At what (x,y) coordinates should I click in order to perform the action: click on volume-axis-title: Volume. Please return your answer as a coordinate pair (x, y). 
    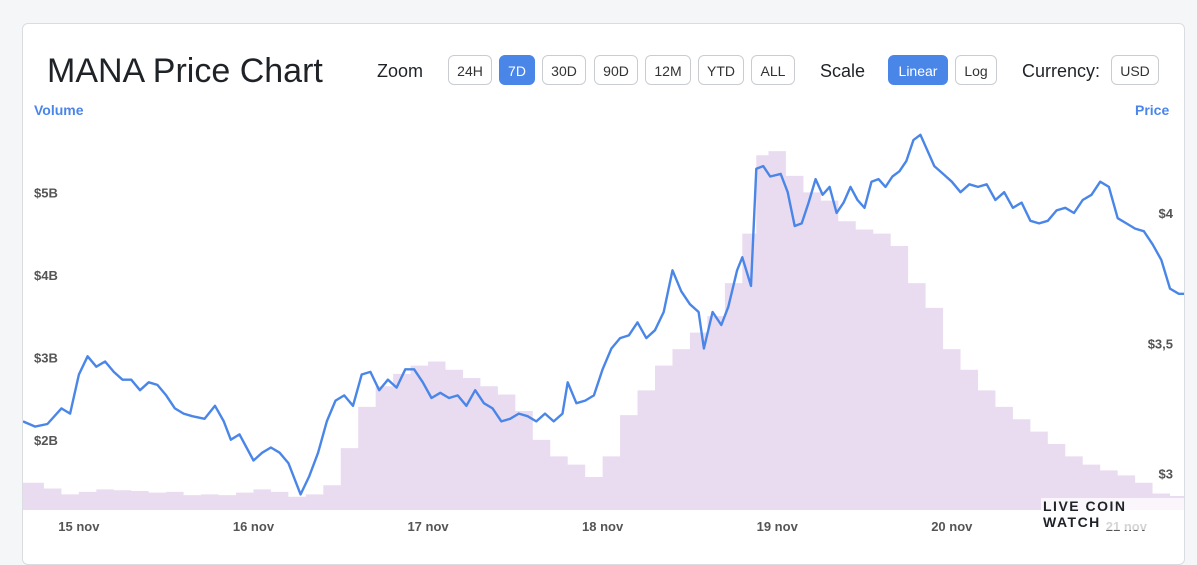
    Looking at the image, I should click on (59, 110).